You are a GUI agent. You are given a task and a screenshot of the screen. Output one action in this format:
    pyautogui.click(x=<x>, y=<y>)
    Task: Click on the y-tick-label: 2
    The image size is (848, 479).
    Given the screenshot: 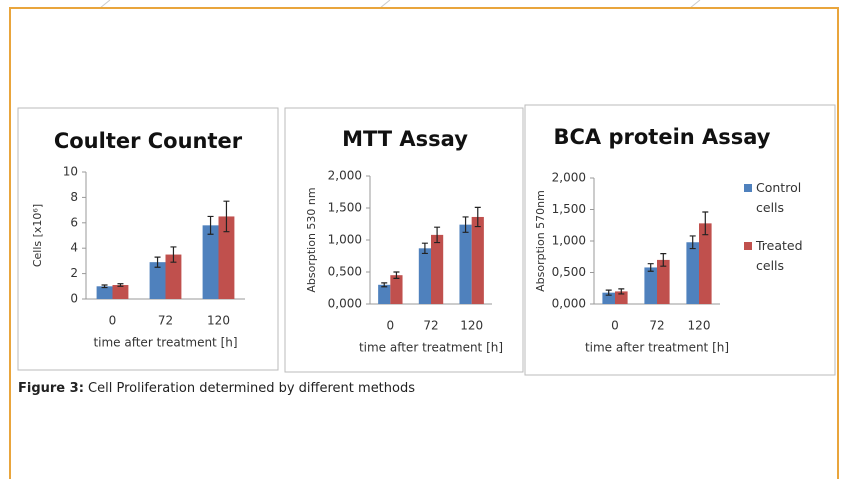 What is the action you would take?
    pyautogui.click(x=74, y=273)
    